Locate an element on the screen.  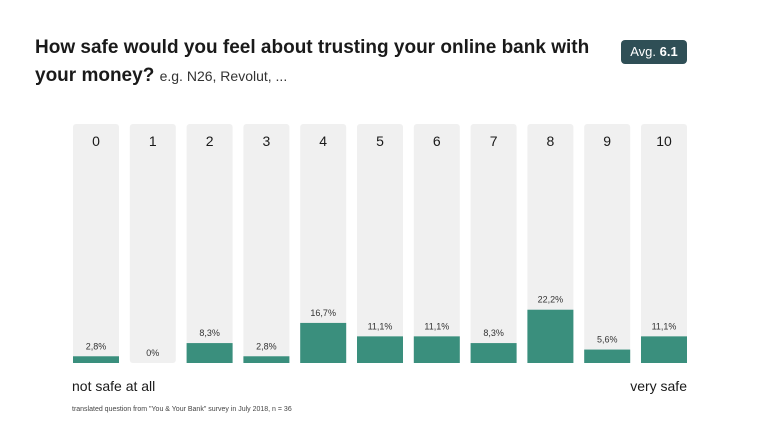
scale-left-label: not safe at all is located at coordinates (114, 386).